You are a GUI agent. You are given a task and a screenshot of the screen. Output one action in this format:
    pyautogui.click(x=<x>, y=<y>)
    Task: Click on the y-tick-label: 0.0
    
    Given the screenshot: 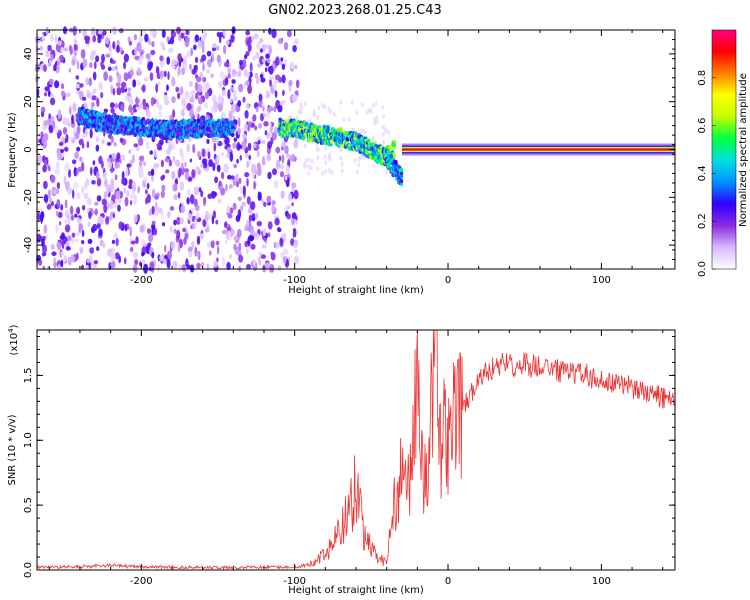 What is the action you would take?
    pyautogui.click(x=28, y=570)
    